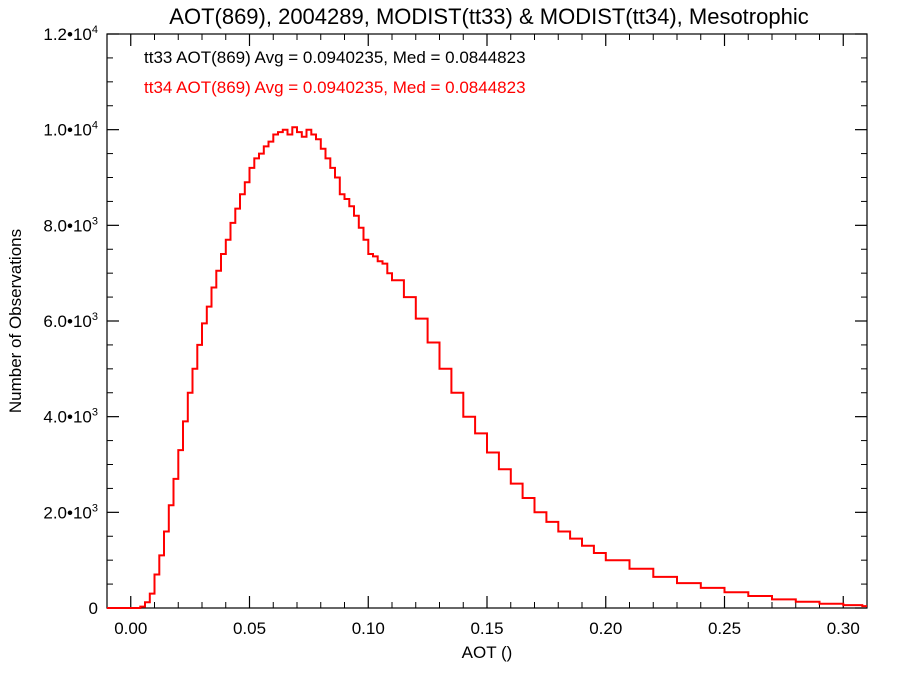  Describe the element at coordinates (70, 321) in the screenshot. I see `y-tick-label: 6.0•103` at that location.